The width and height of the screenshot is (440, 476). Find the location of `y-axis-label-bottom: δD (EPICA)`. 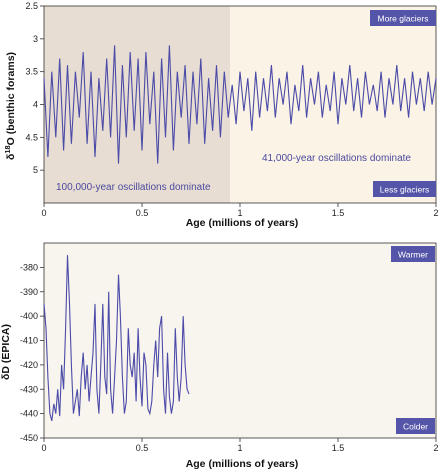

y-axis-label-bottom: δD (EPICA) is located at coordinates (6, 352).